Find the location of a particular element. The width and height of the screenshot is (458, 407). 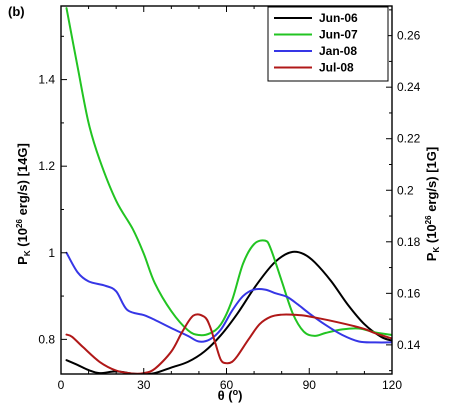

x-axis-label: θ (o) is located at coordinates (230, 395).